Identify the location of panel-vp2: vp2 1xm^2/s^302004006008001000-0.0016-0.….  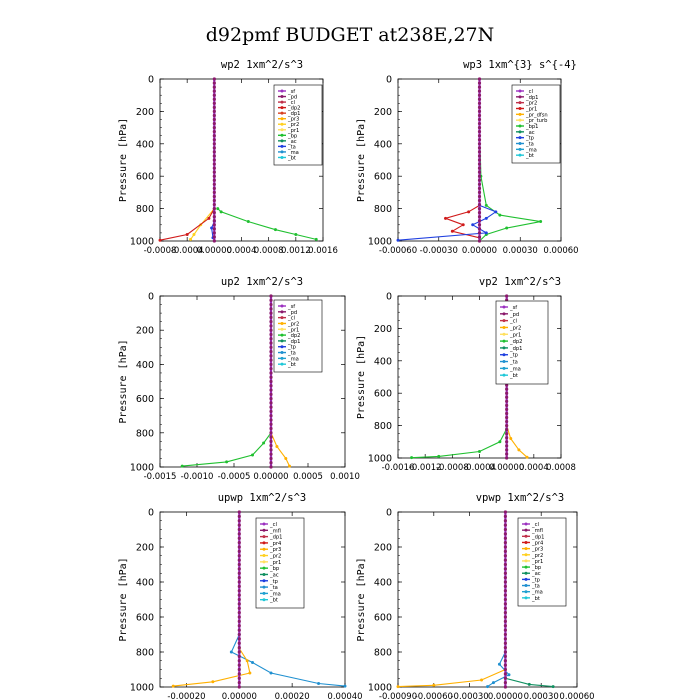
(466, 374).